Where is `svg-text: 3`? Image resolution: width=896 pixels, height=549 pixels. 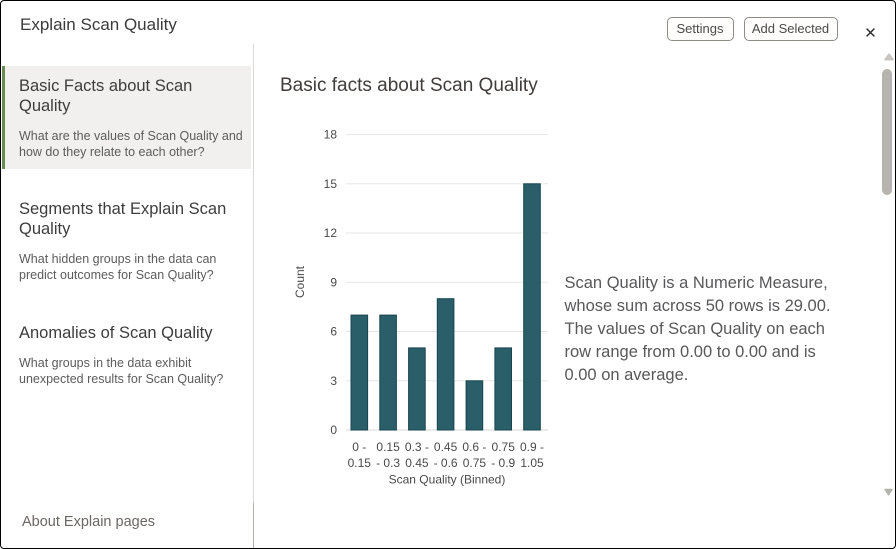
svg-text: 3 is located at coordinates (333, 381).